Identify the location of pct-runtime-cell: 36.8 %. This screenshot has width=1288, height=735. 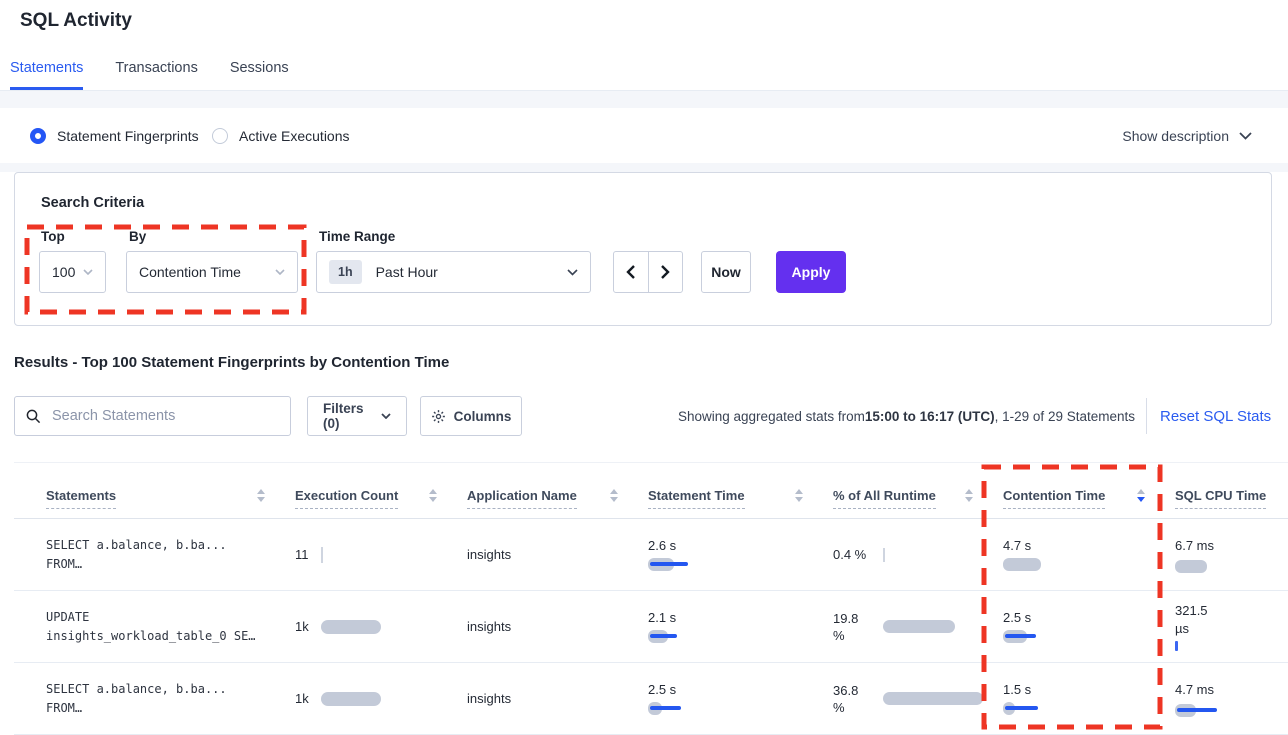
(918, 699).